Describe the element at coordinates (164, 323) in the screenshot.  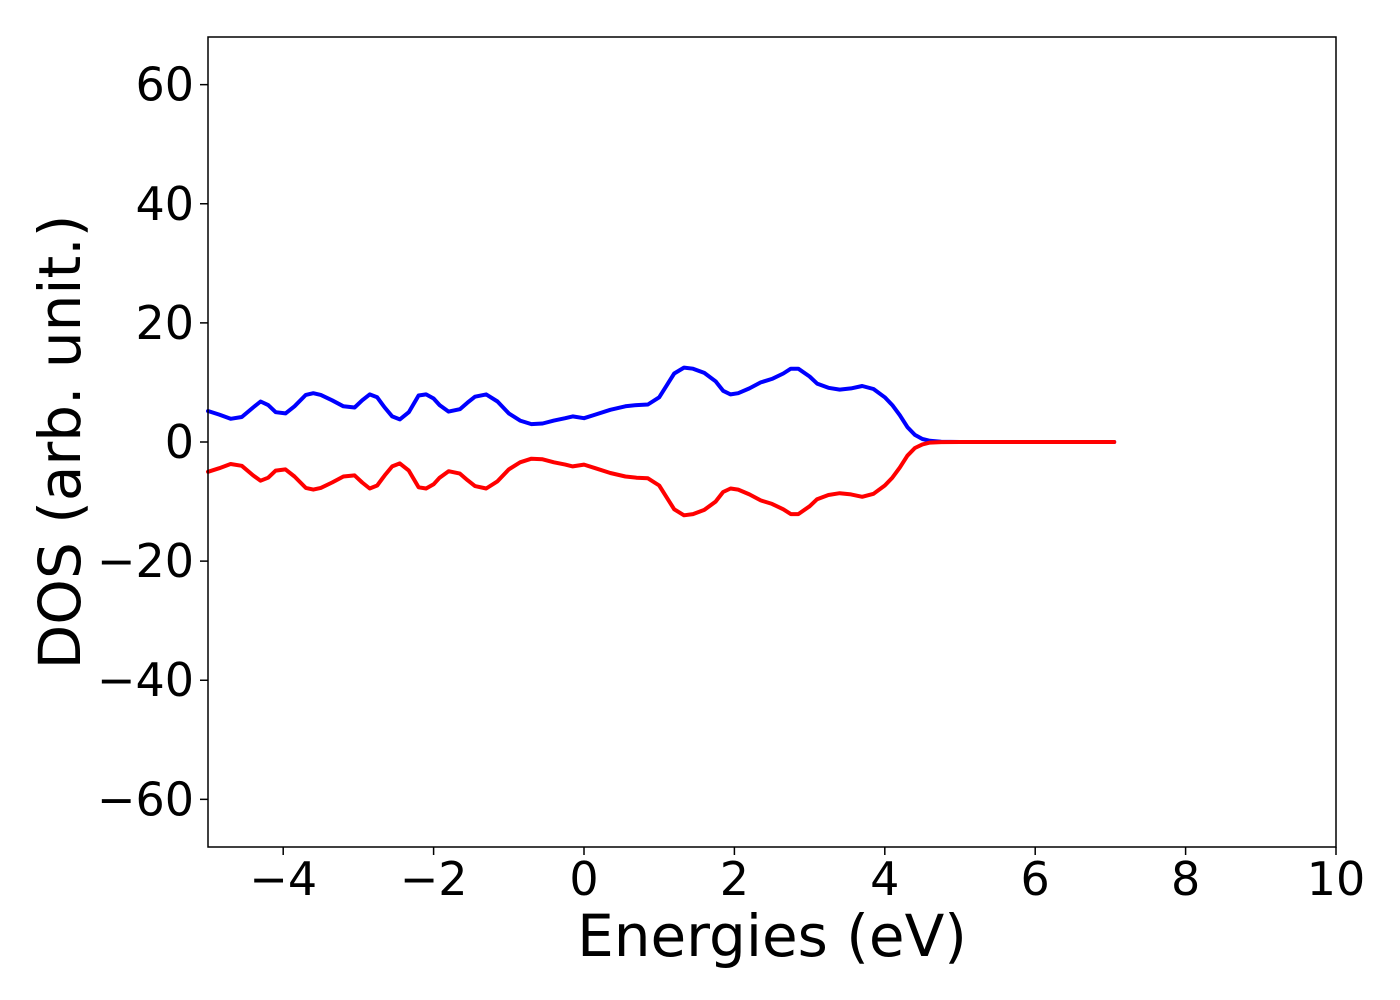
I see `y-tick-label: 20` at that location.